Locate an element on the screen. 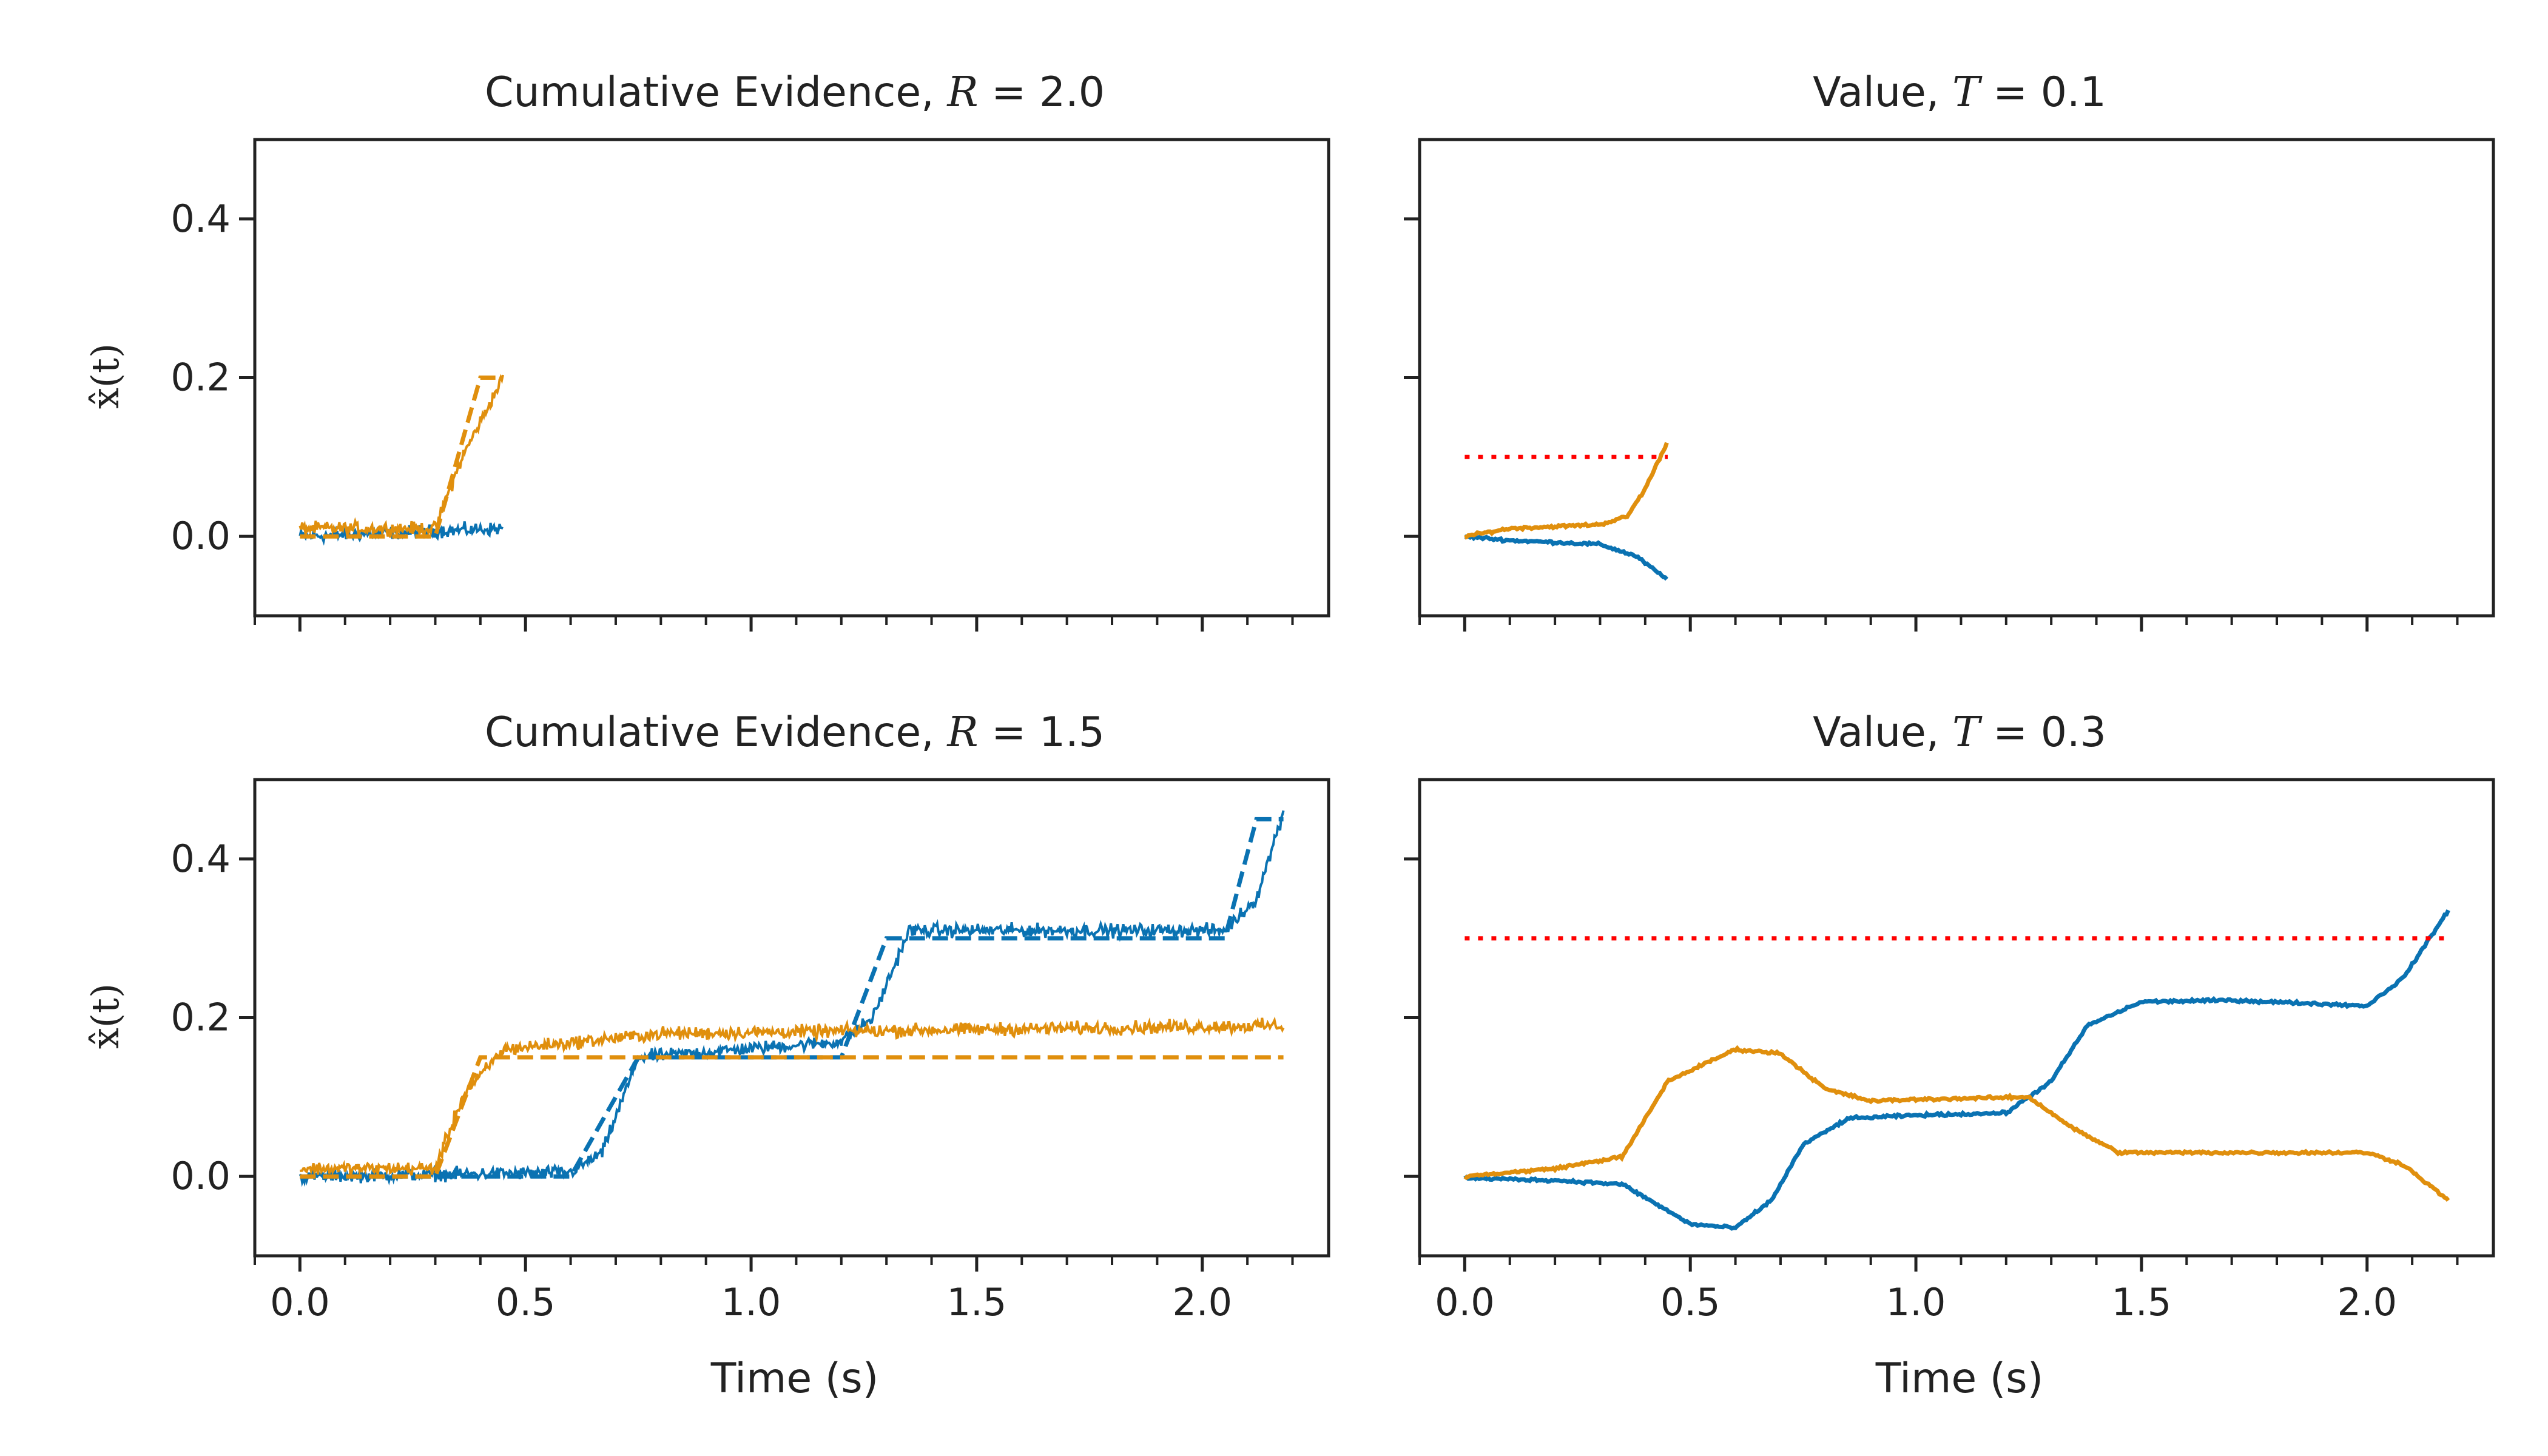 The height and width of the screenshot is (1456, 2548). panel-title: Value, T = 0.3 is located at coordinates (1959, 733).